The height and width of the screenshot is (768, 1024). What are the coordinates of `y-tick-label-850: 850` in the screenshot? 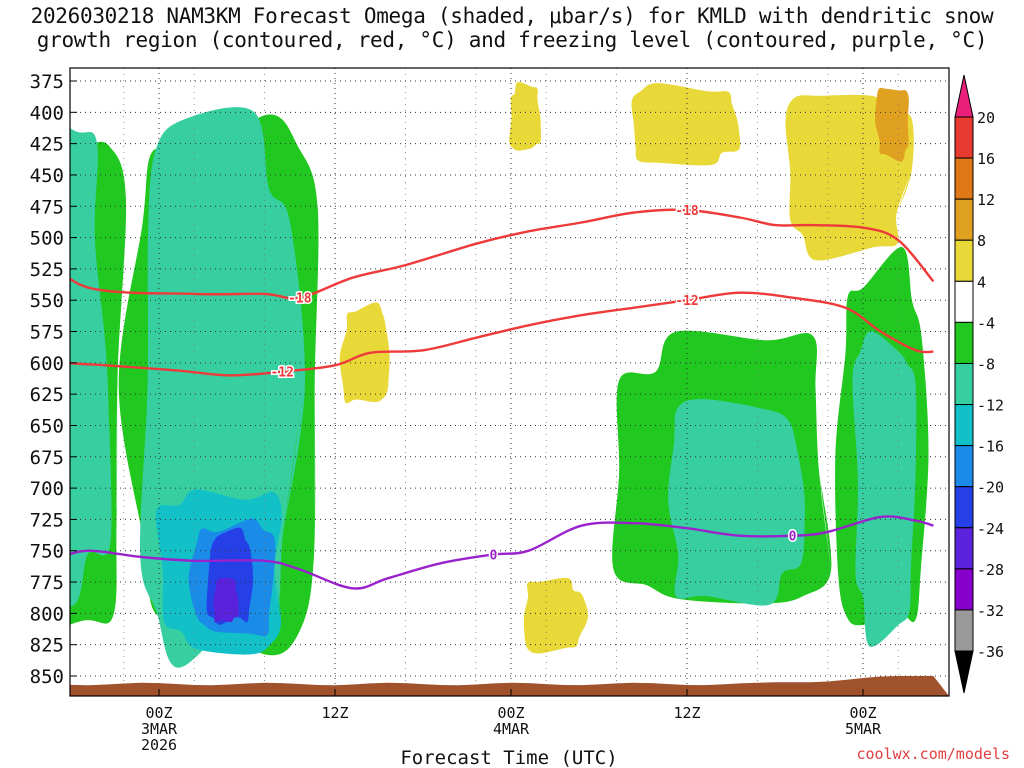 It's located at (47, 677).